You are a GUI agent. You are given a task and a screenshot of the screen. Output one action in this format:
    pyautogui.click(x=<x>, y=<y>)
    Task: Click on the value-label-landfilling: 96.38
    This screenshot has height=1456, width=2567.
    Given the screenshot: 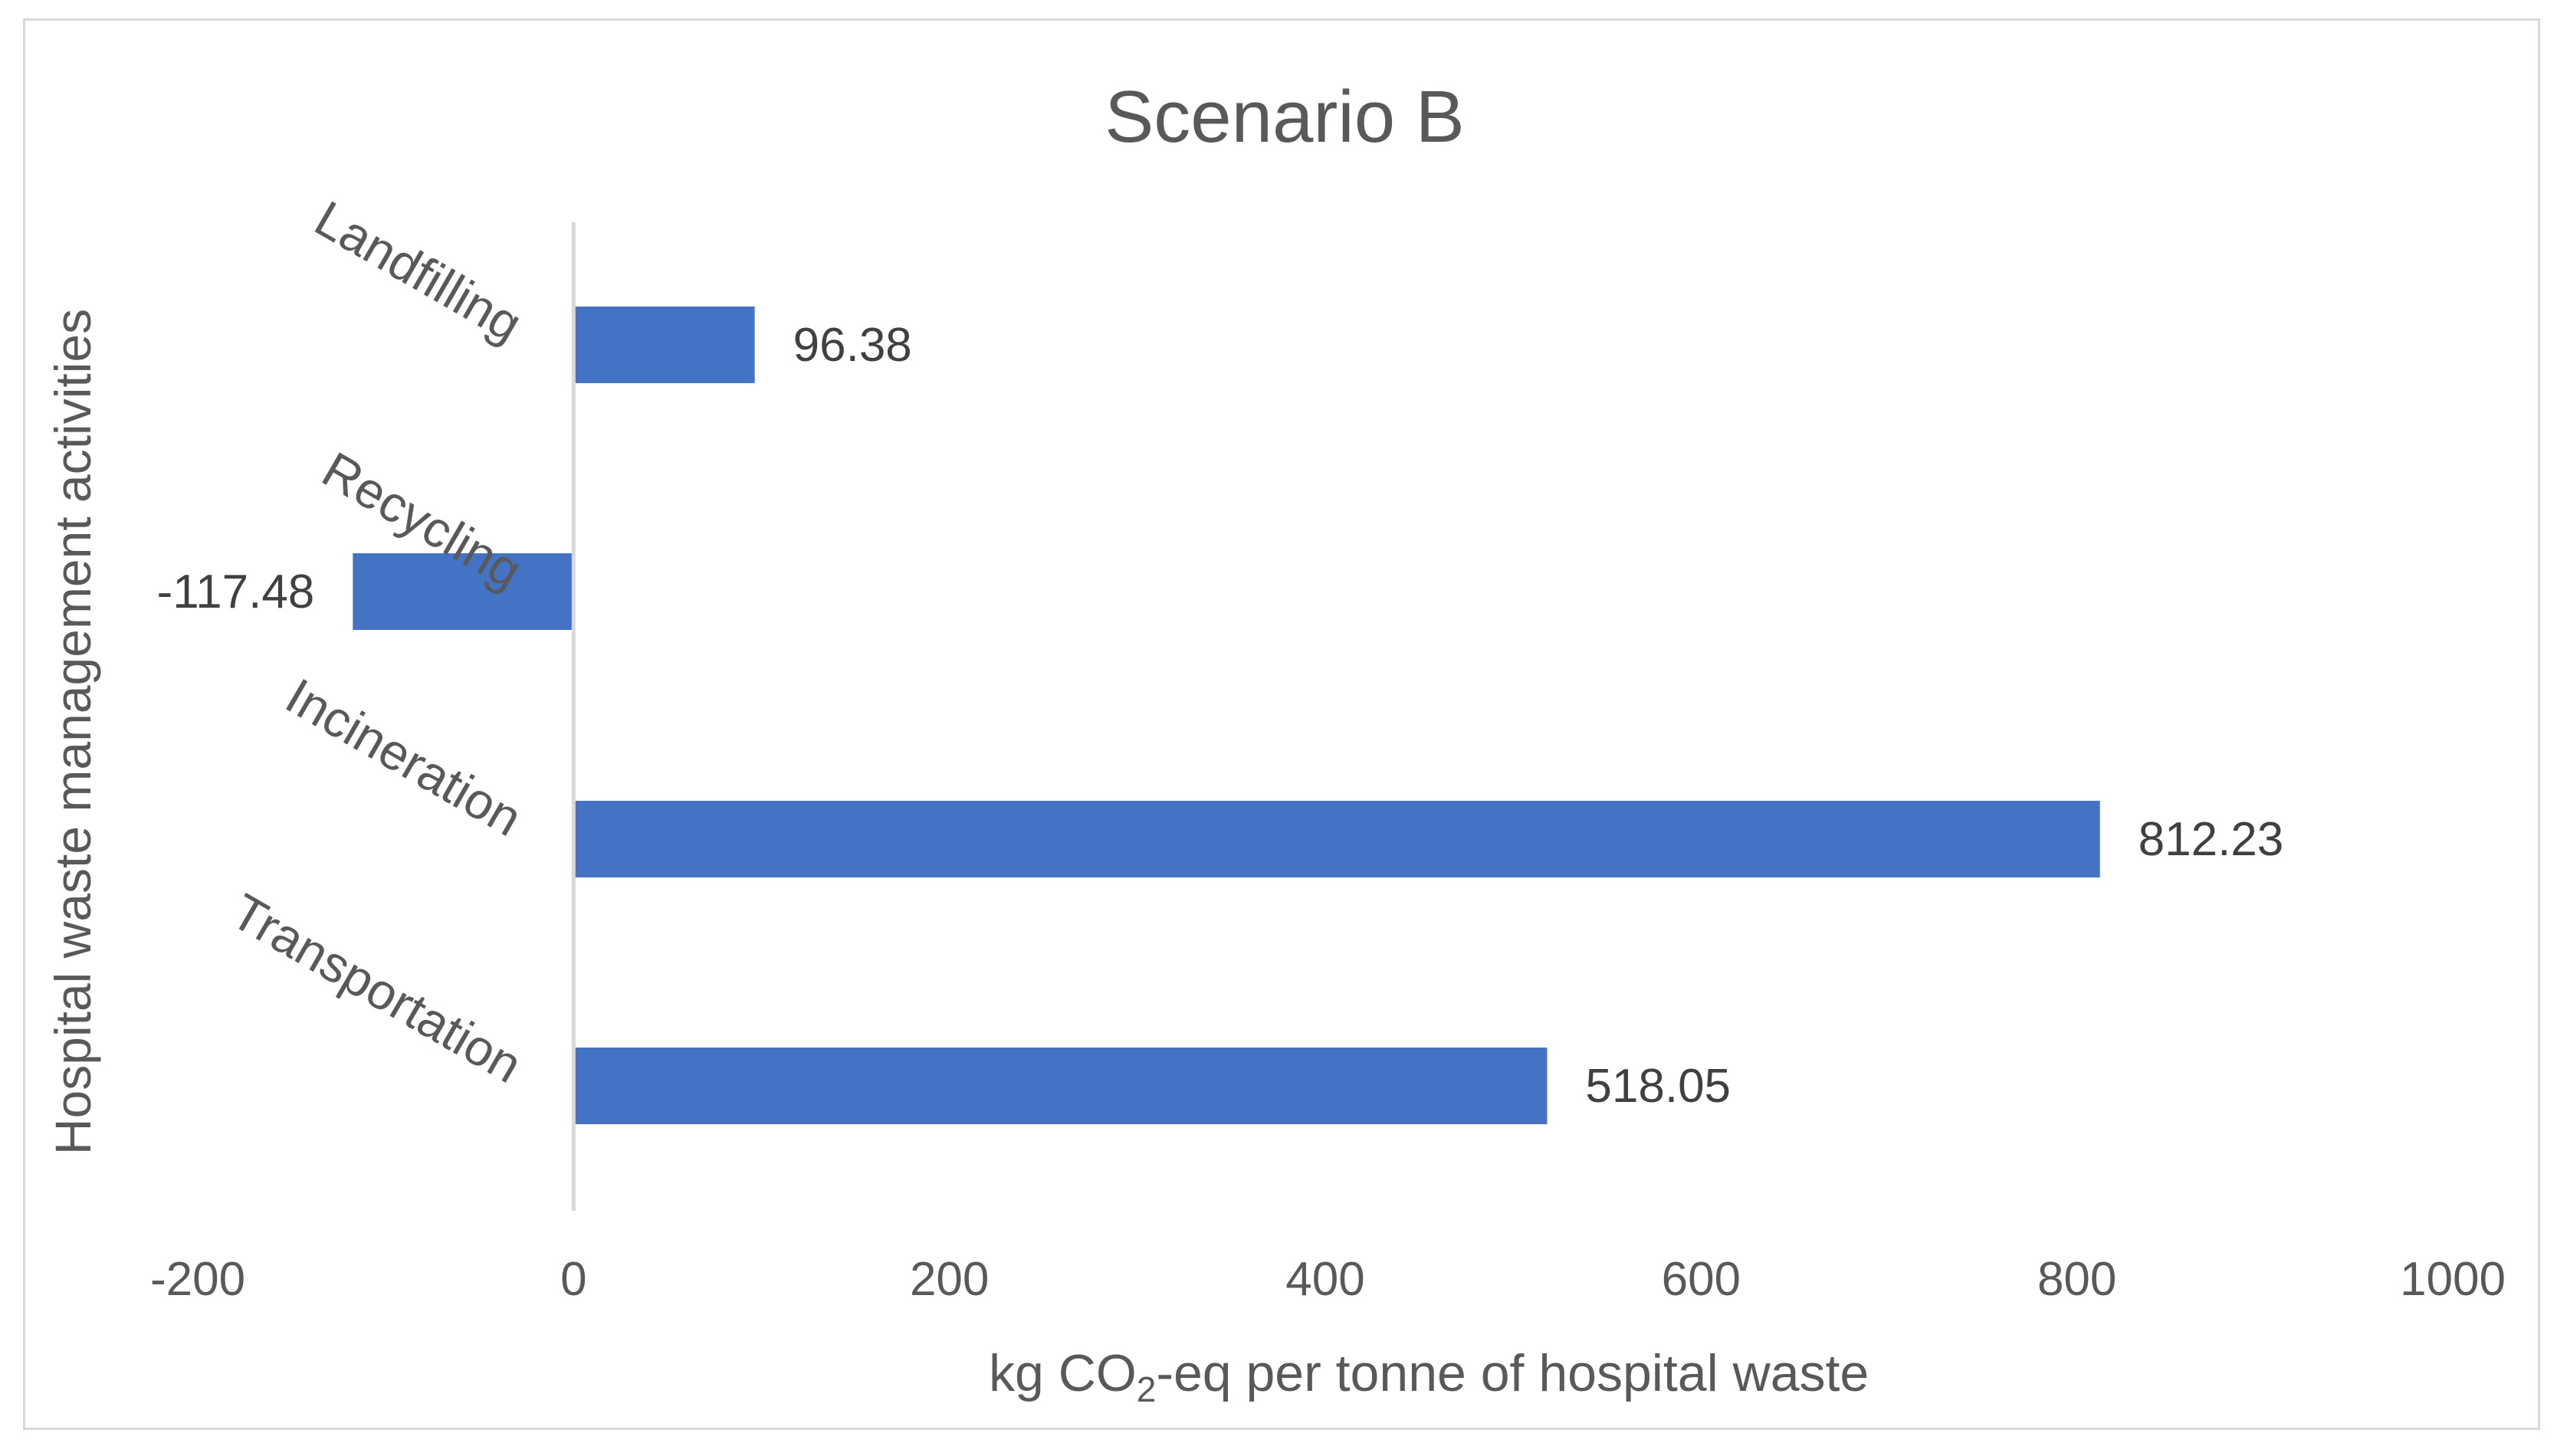 What is the action you would take?
    pyautogui.click(x=852, y=345)
    